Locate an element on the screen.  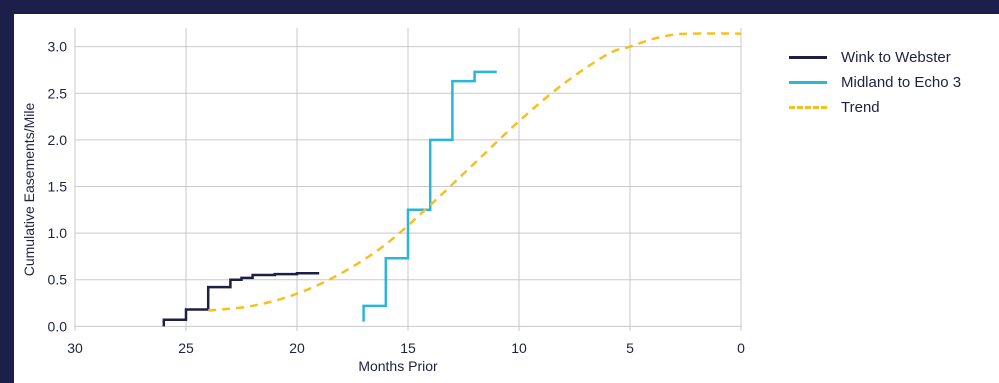
legend-item-wink-to-webster: Wink to Webster is located at coordinates (875, 57).